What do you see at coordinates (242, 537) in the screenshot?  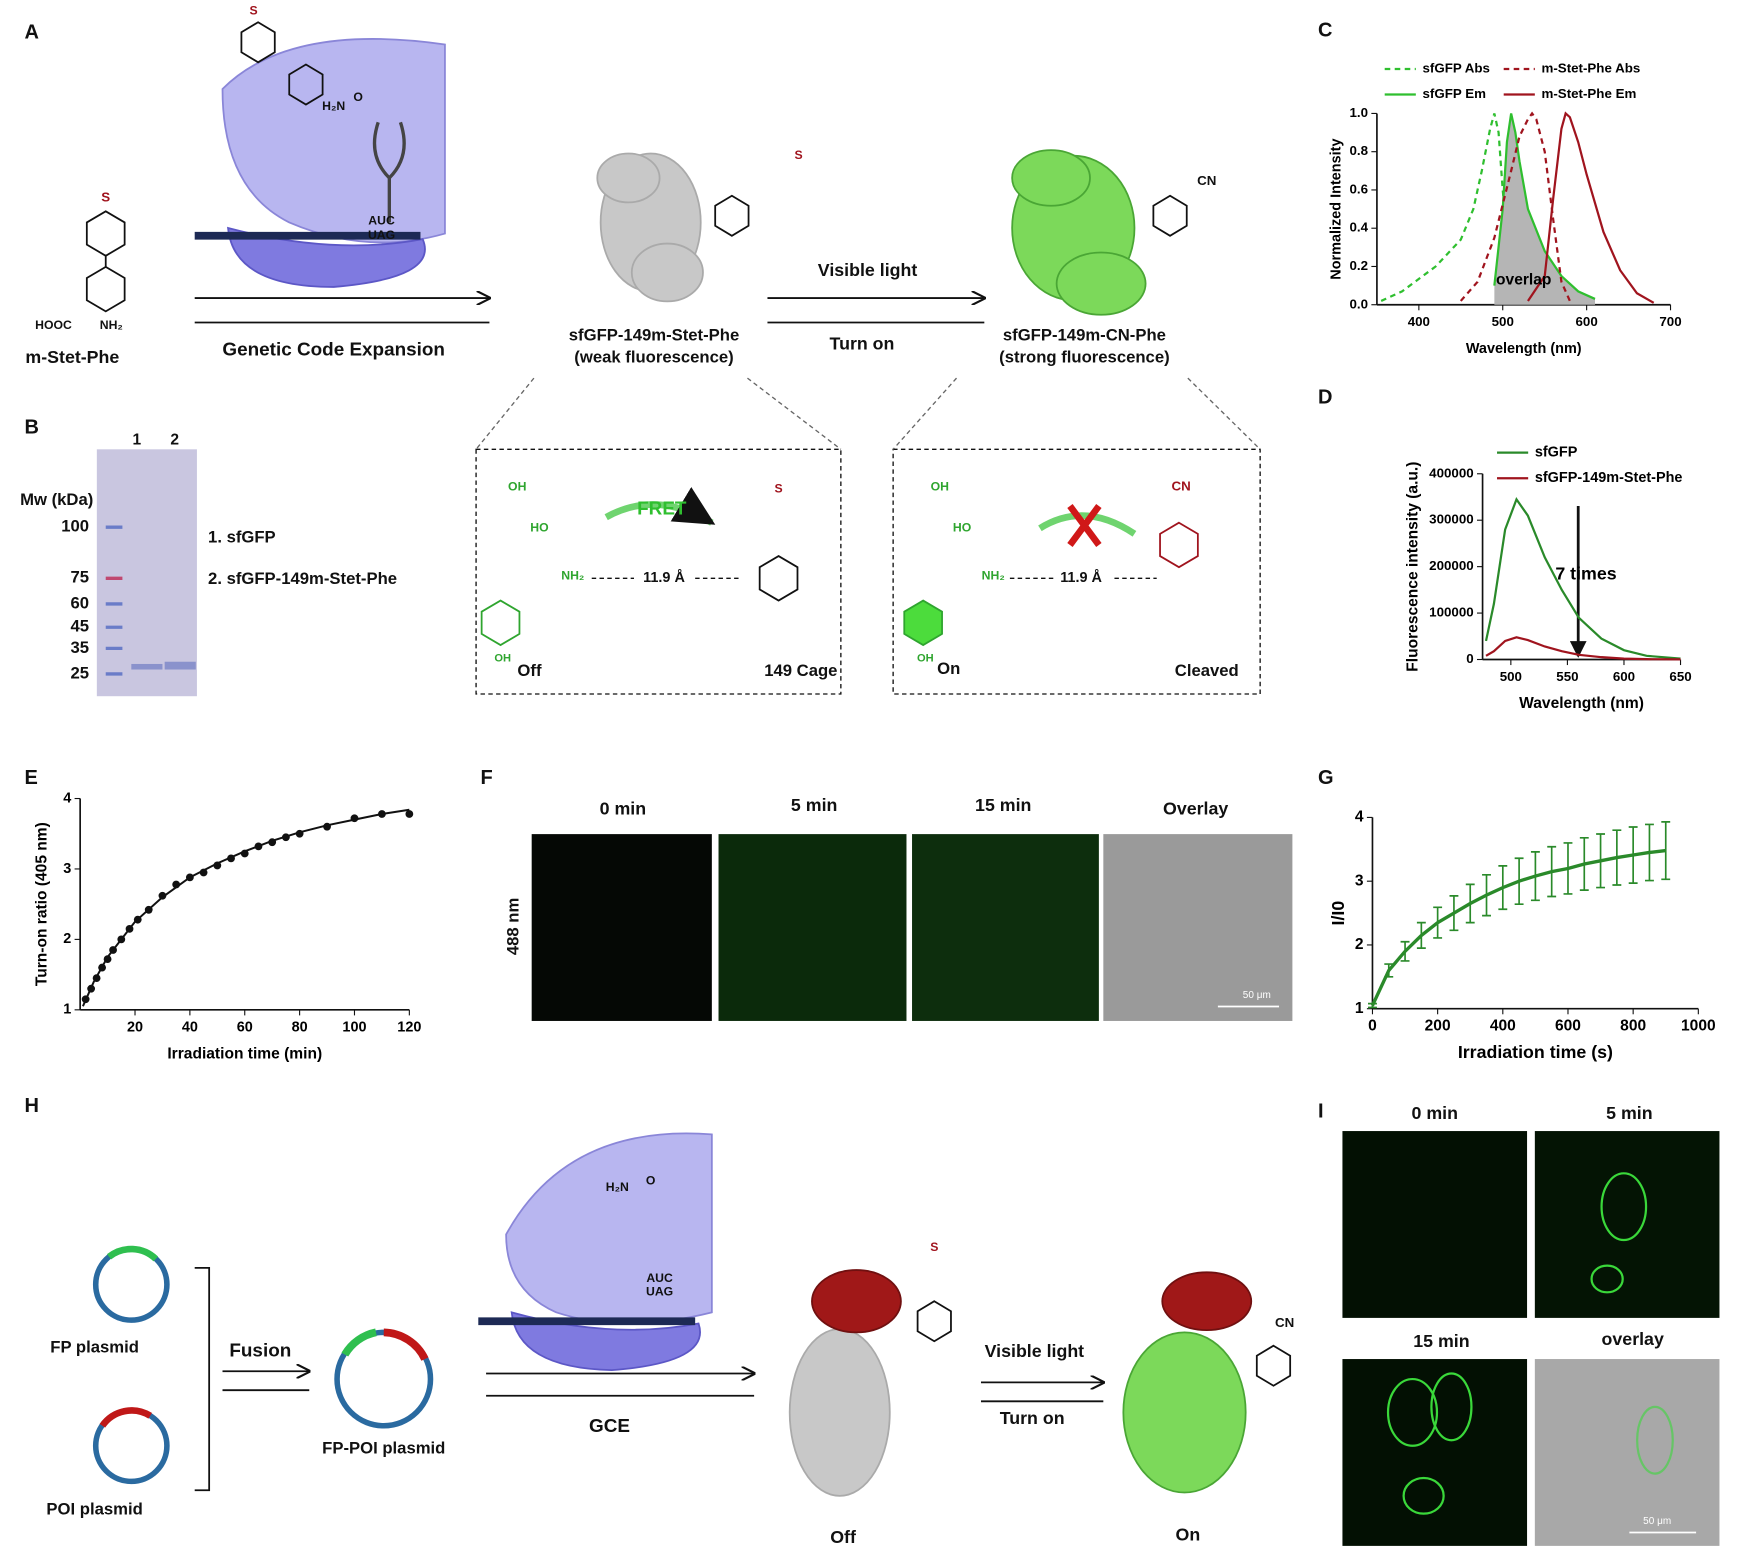 I see `label: 1. sfGFP` at bounding box center [242, 537].